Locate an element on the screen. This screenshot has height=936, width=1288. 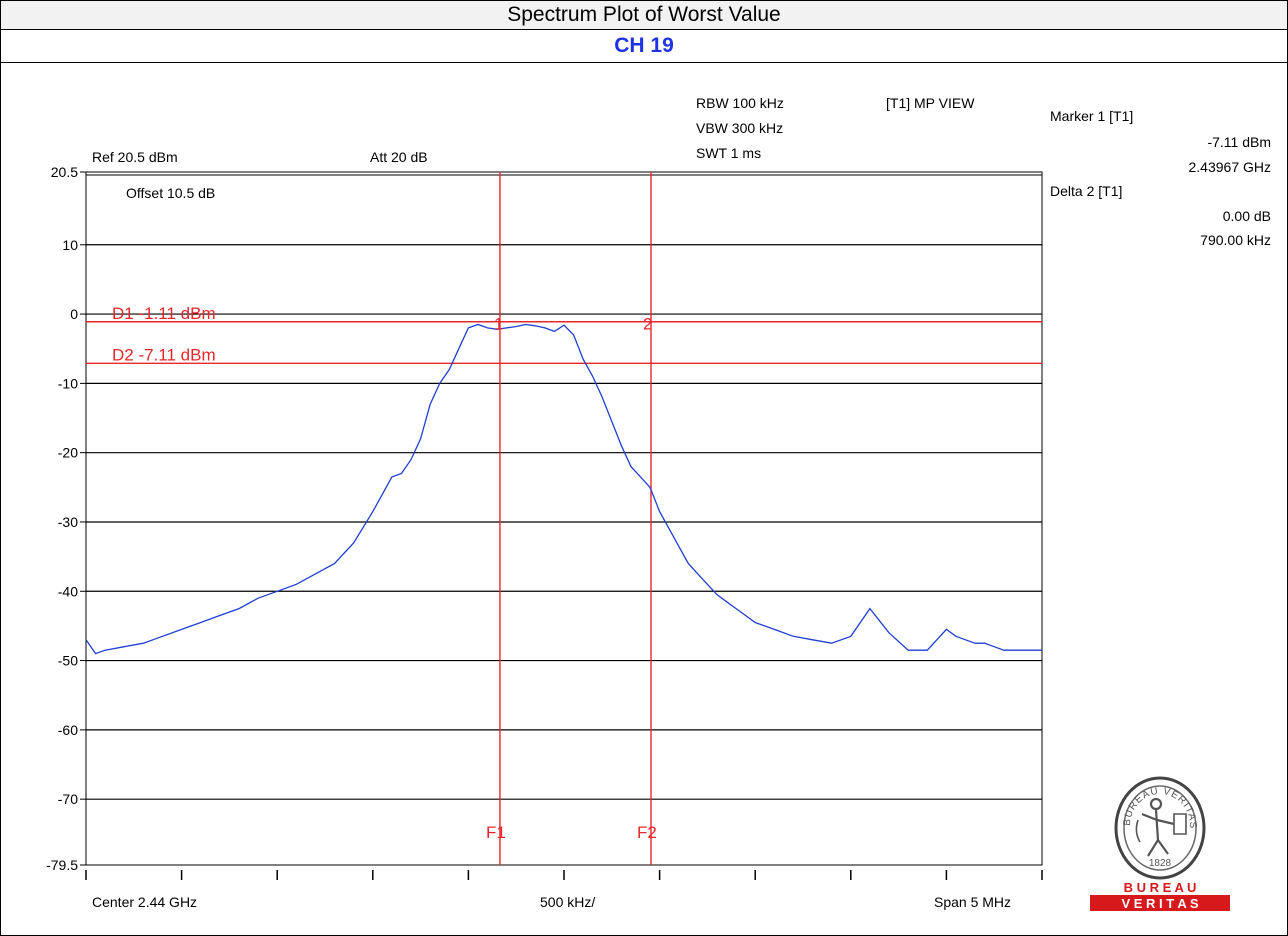
logo-word-veritas: V E R I T A S is located at coordinates (1159, 903).